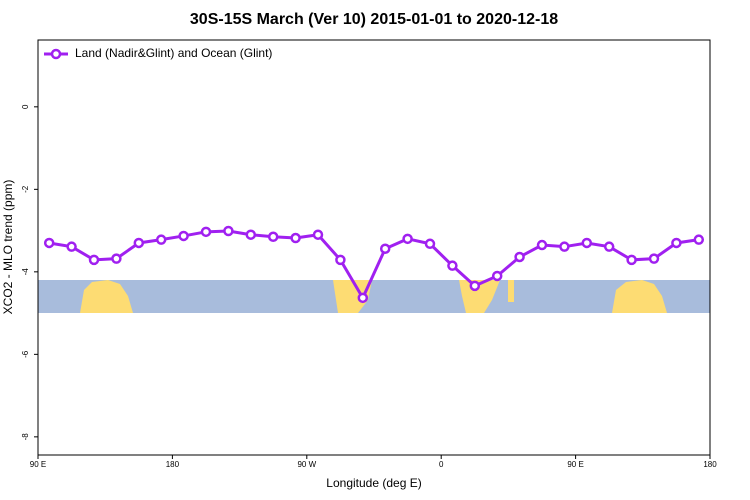 The height and width of the screenshot is (500, 750). What do you see at coordinates (25, 354) in the screenshot?
I see `y-tick-label: -6` at bounding box center [25, 354].